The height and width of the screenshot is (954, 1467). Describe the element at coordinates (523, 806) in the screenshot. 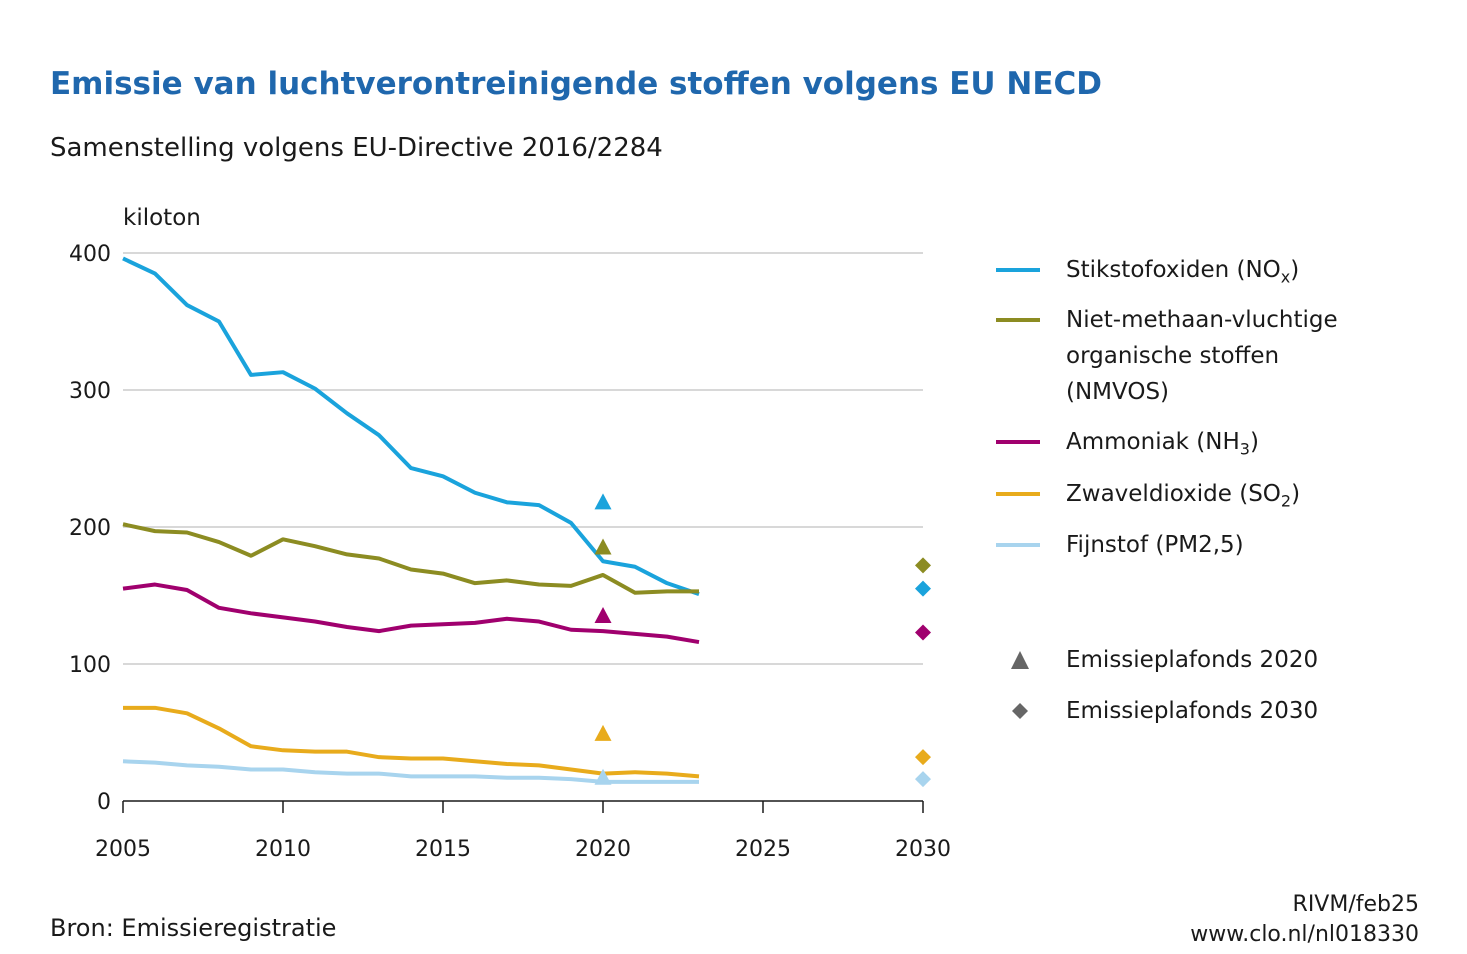

I see `x-axis` at that location.